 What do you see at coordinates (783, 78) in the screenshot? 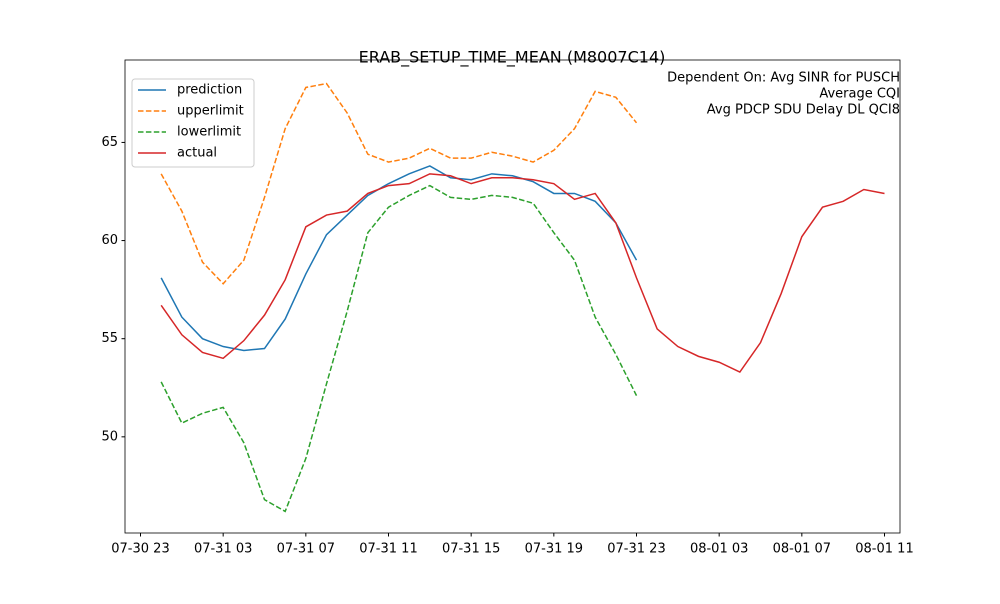
I see `annotation: Dependent On: Avg SINR for PUSCH` at bounding box center [783, 78].